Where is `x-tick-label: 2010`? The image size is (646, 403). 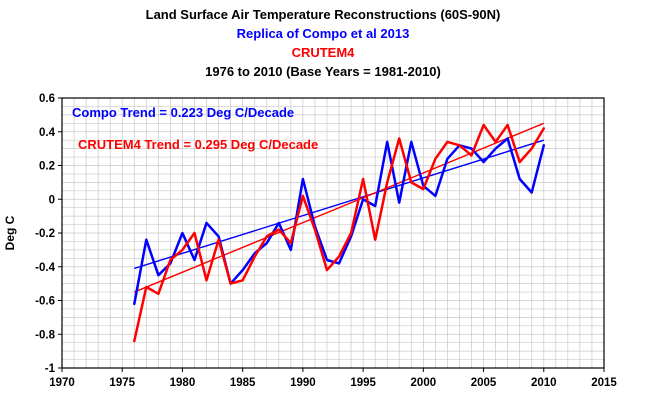 x-tick-label: 2010 is located at coordinates (544, 383).